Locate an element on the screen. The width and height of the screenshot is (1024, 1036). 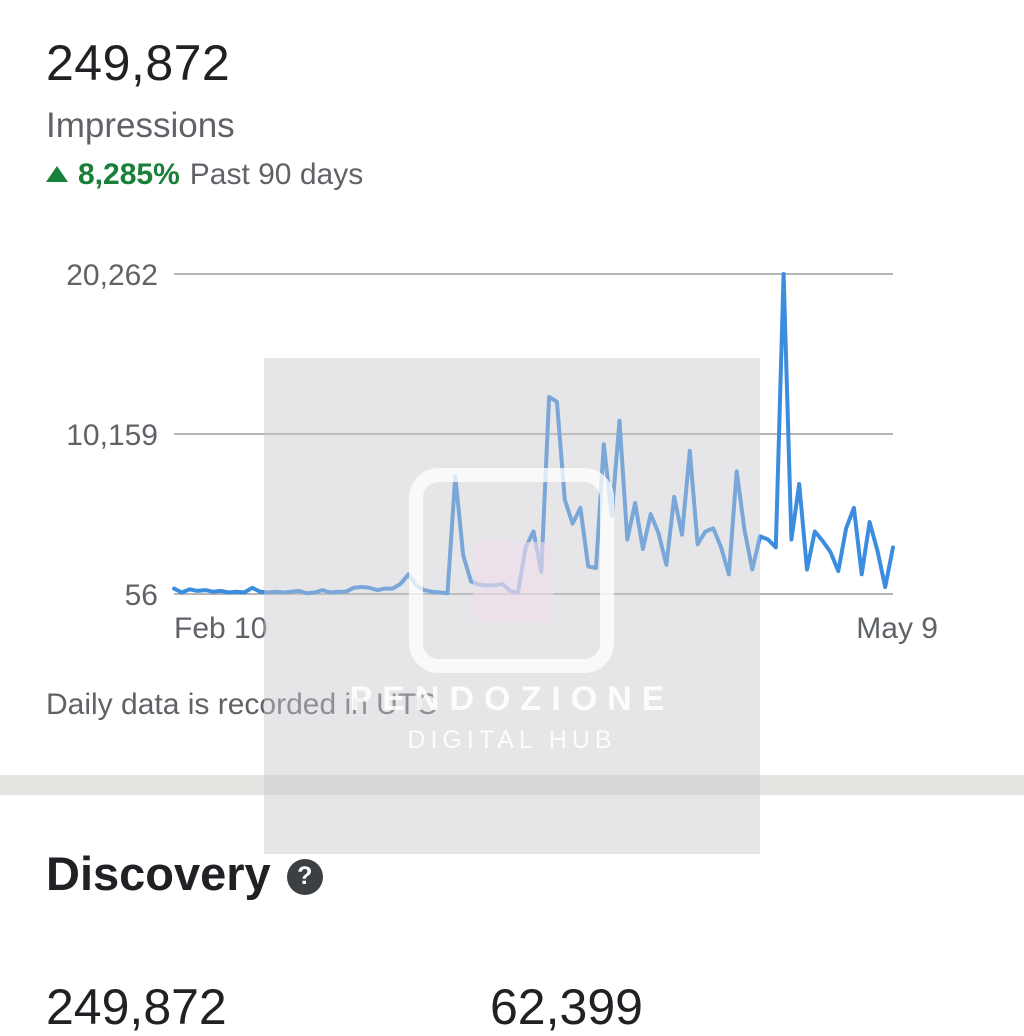
watermark-subtitle: DIGITAL HUB is located at coordinates (512, 740).